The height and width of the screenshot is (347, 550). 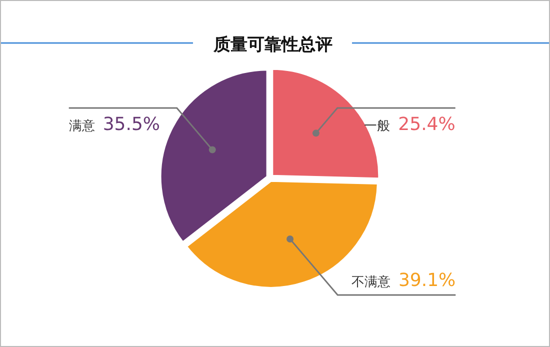 What do you see at coordinates (131, 124) in the screenshot?
I see `data-label: 35.5%` at bounding box center [131, 124].